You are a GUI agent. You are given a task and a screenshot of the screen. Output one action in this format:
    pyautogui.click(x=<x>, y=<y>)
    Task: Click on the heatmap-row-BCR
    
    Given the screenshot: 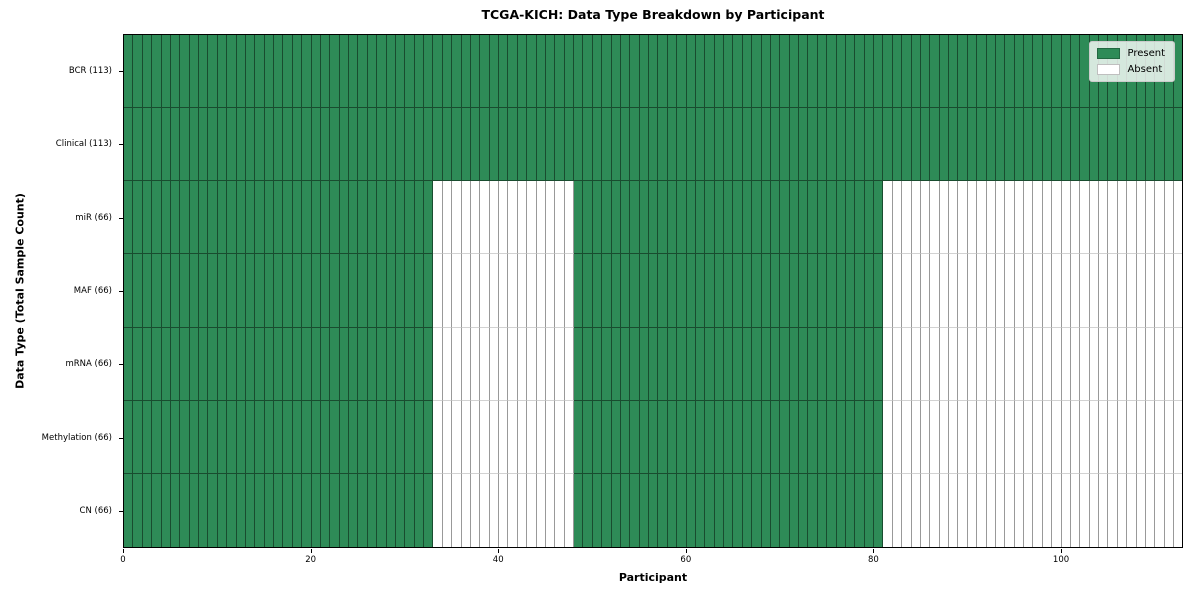 What is the action you would take?
    pyautogui.click(x=653, y=72)
    